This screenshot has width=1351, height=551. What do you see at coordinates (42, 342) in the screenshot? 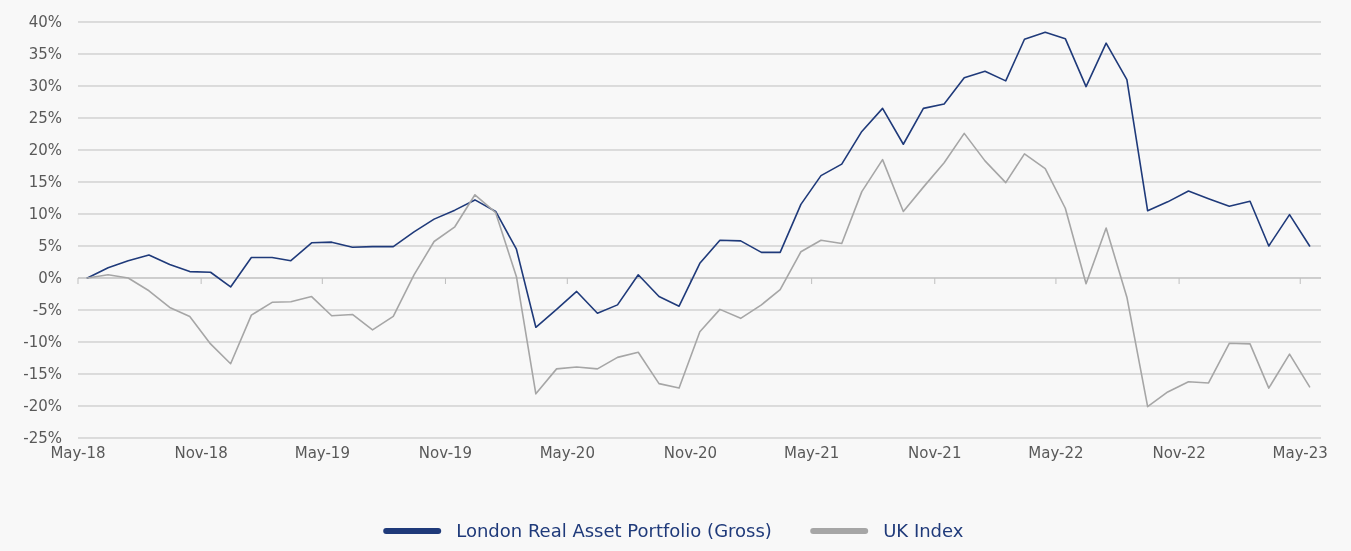
I see `y-tick-label: -10%` at bounding box center [42, 342].